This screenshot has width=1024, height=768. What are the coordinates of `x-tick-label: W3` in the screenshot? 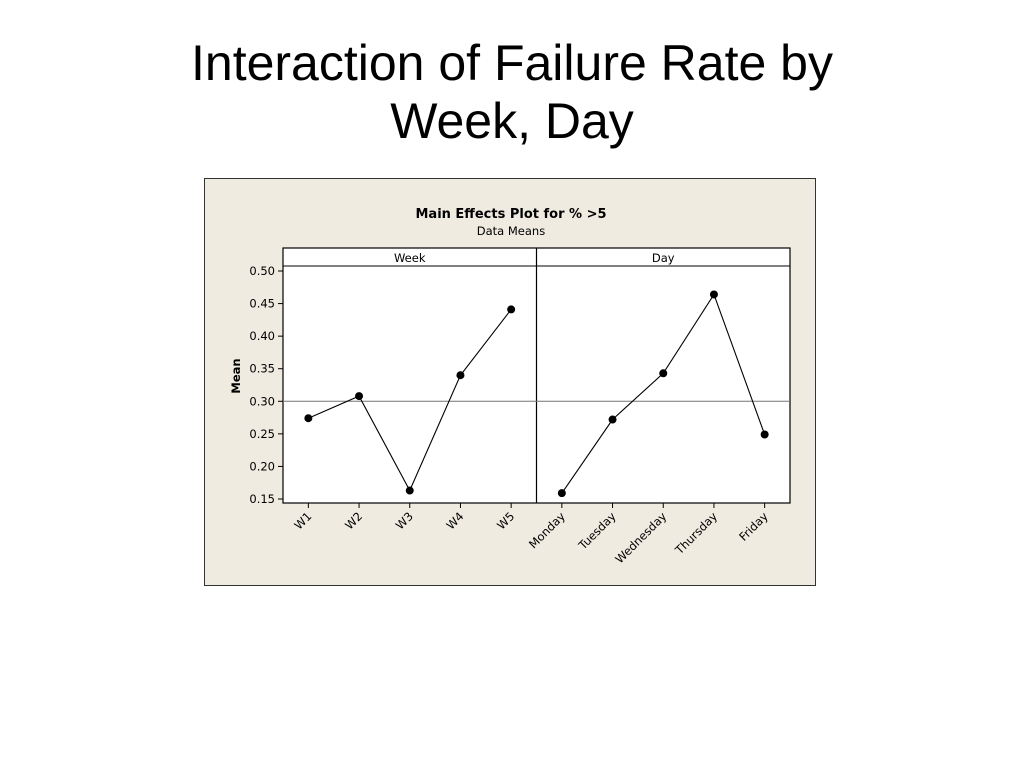 It's located at (404, 520).